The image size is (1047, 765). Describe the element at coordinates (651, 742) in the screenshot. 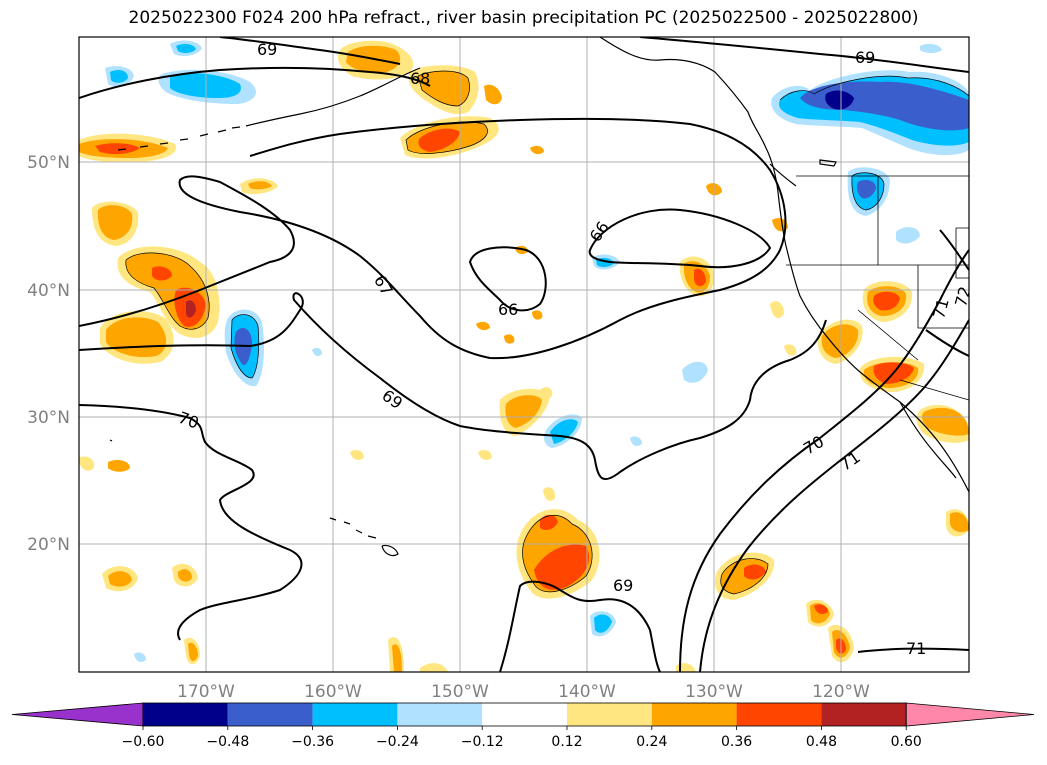

I see `colorbar-tick-label: 0.24` at that location.